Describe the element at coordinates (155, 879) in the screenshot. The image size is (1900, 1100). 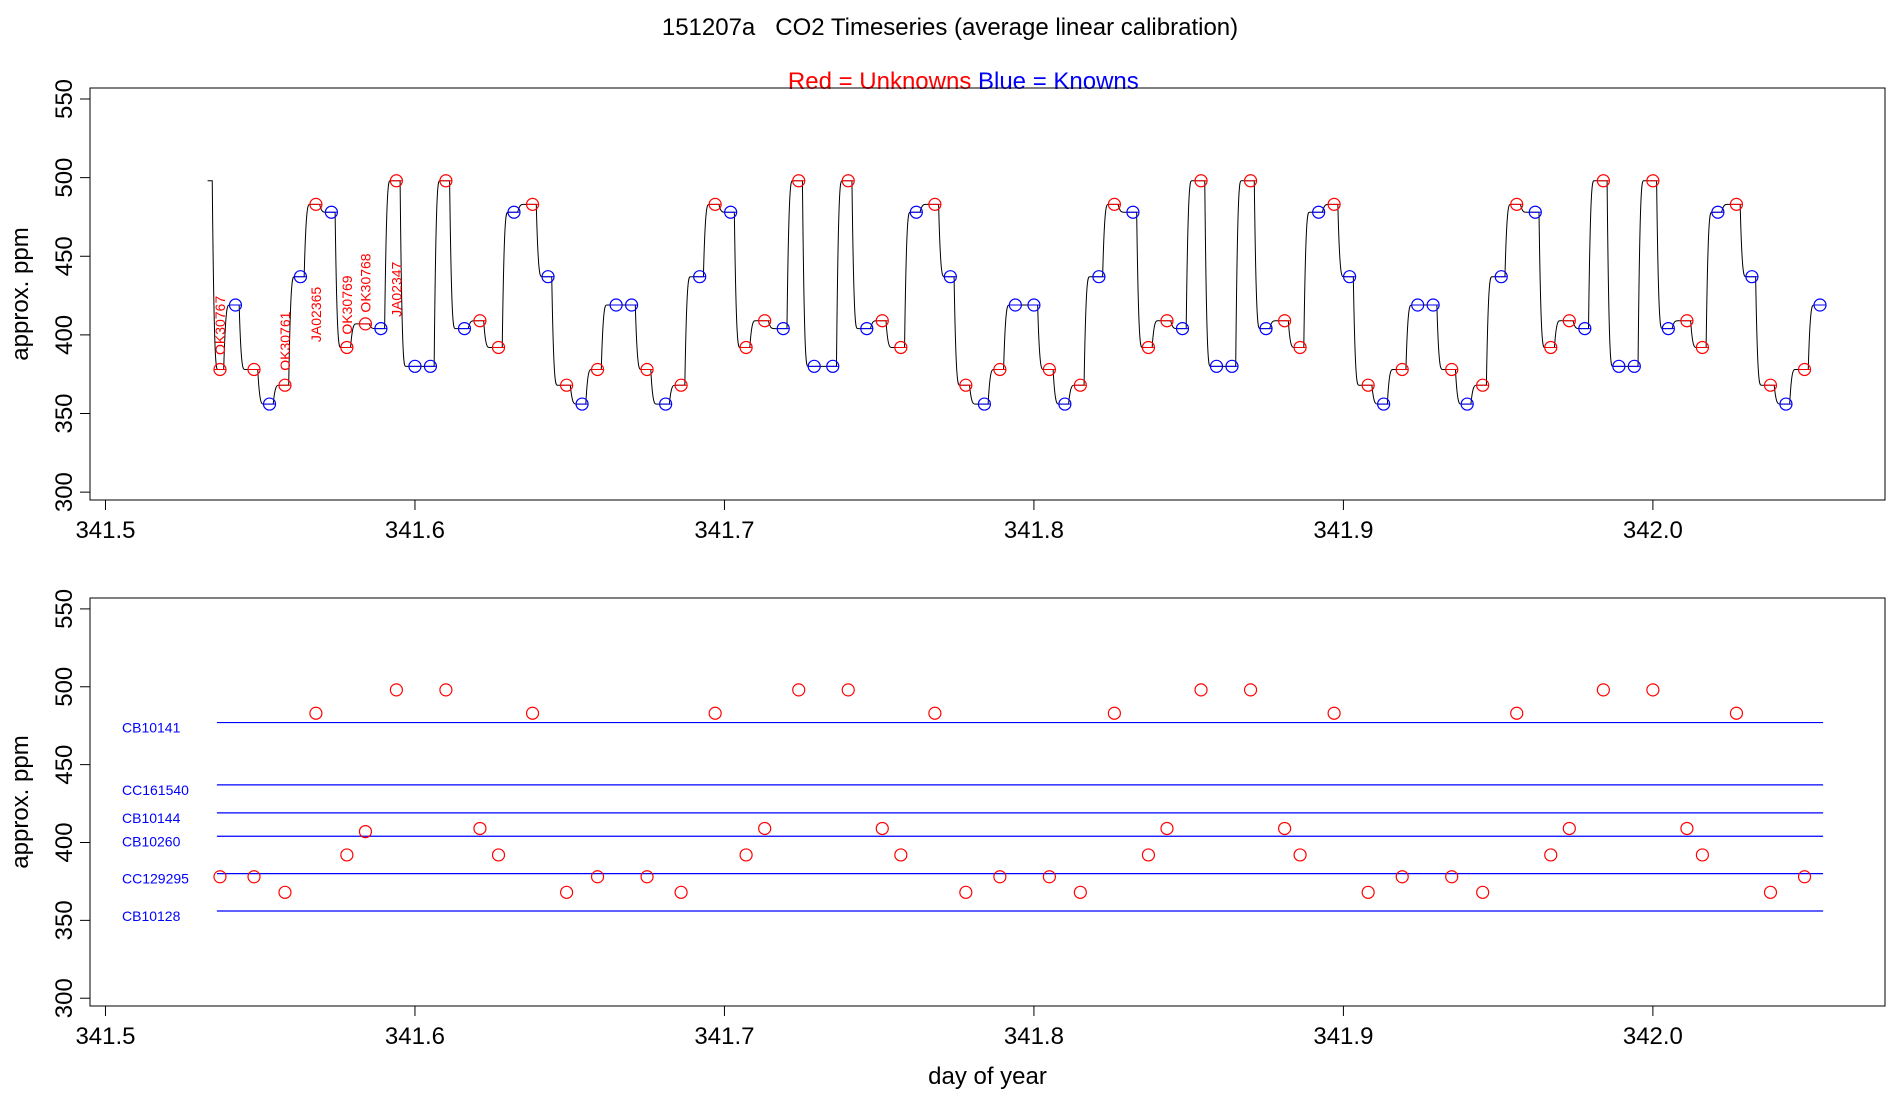
I see `standard-label: CC129295` at that location.